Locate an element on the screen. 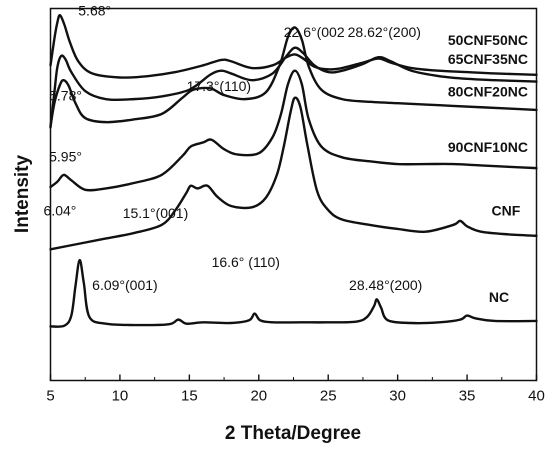 The height and width of the screenshot is (449, 550). peak-annotation: 5.68° is located at coordinates (94, 10).